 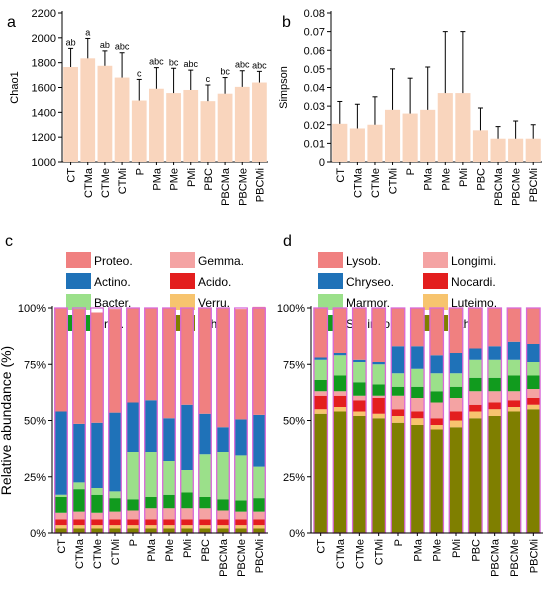 What do you see at coordinates (87, 32) in the screenshot?
I see `significance-letter: a` at bounding box center [87, 32].